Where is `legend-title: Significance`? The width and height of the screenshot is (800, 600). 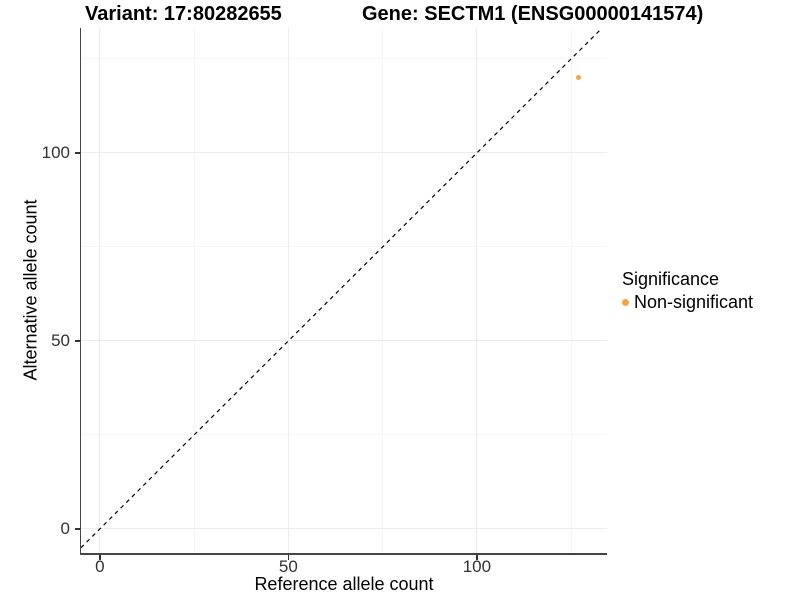
legend-title: Significance is located at coordinates (671, 279).